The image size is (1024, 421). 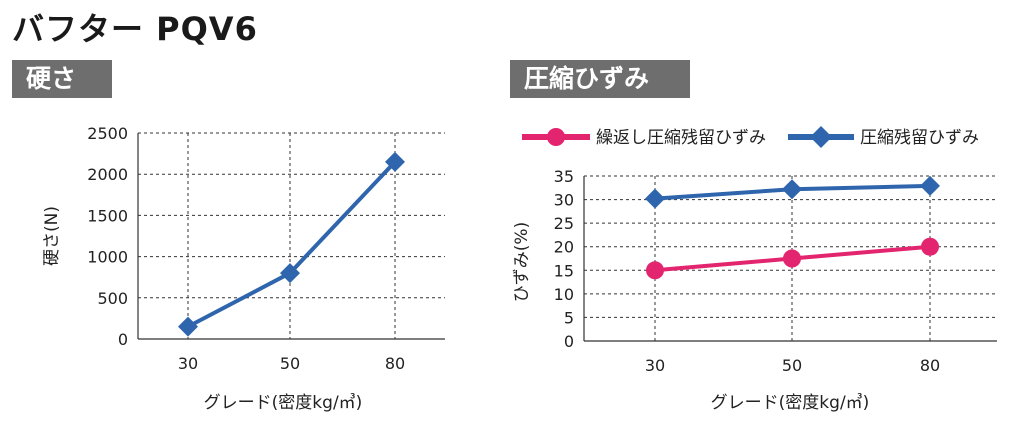 What do you see at coordinates (600, 79) in the screenshot?
I see `section-label-compression-set: 圧縮ひずみ` at bounding box center [600, 79].